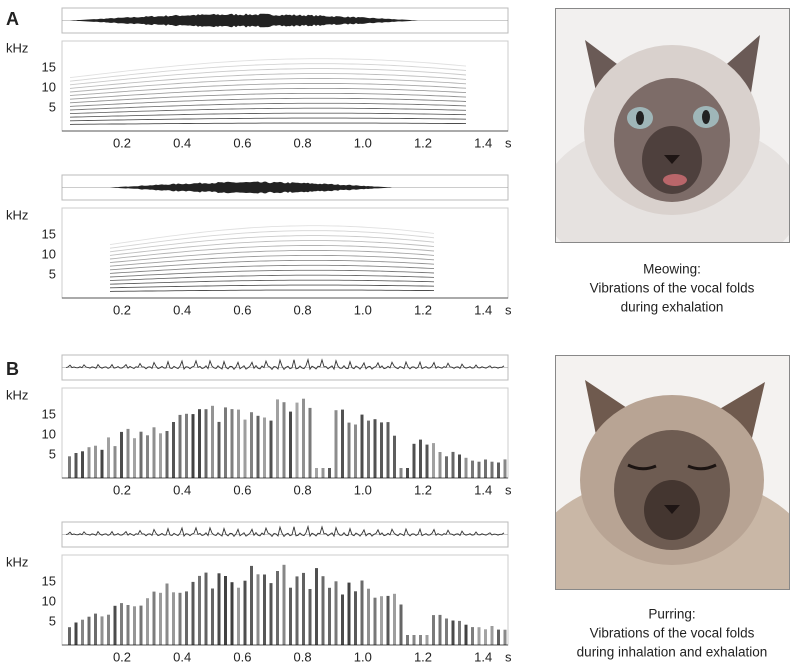 This screenshot has height=665, width=800. Describe the element at coordinates (672, 472) in the screenshot. I see `cat-photo-purring` at that location.